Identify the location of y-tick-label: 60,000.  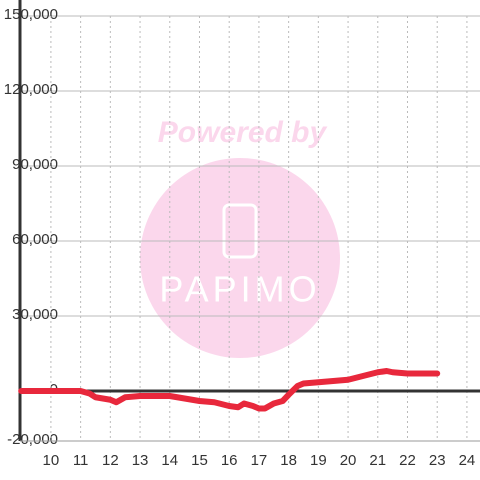
(35, 239).